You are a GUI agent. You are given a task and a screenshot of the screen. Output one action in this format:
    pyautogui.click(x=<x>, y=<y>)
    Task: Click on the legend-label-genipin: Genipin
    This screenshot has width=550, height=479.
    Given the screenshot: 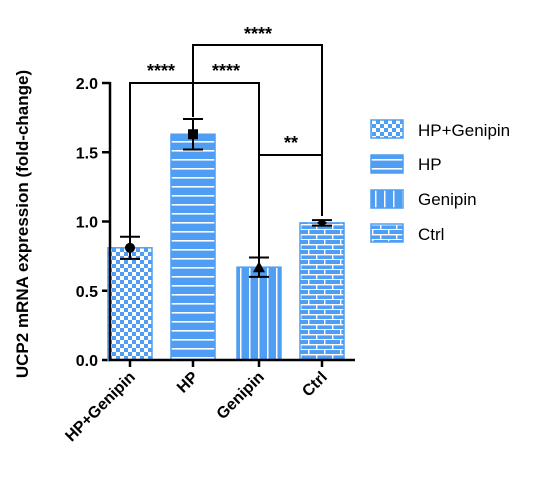 What is the action you would take?
    pyautogui.click(x=447, y=199)
    